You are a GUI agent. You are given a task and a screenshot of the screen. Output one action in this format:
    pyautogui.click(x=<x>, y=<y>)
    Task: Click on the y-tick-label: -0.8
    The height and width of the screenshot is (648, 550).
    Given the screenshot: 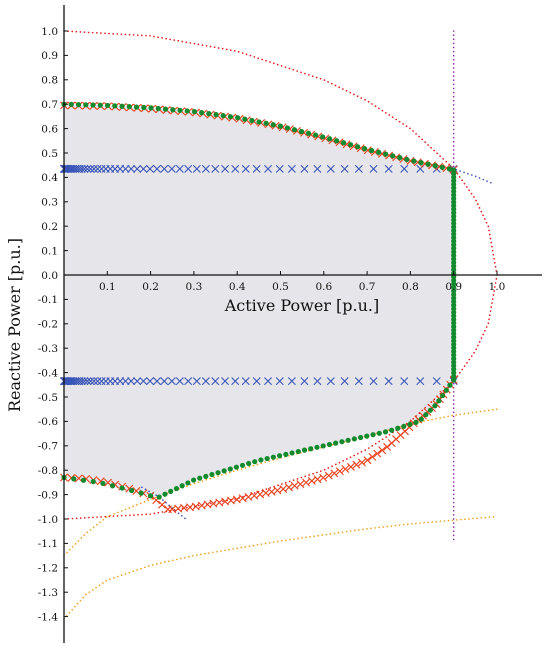 What is the action you would take?
    pyautogui.click(x=48, y=471)
    